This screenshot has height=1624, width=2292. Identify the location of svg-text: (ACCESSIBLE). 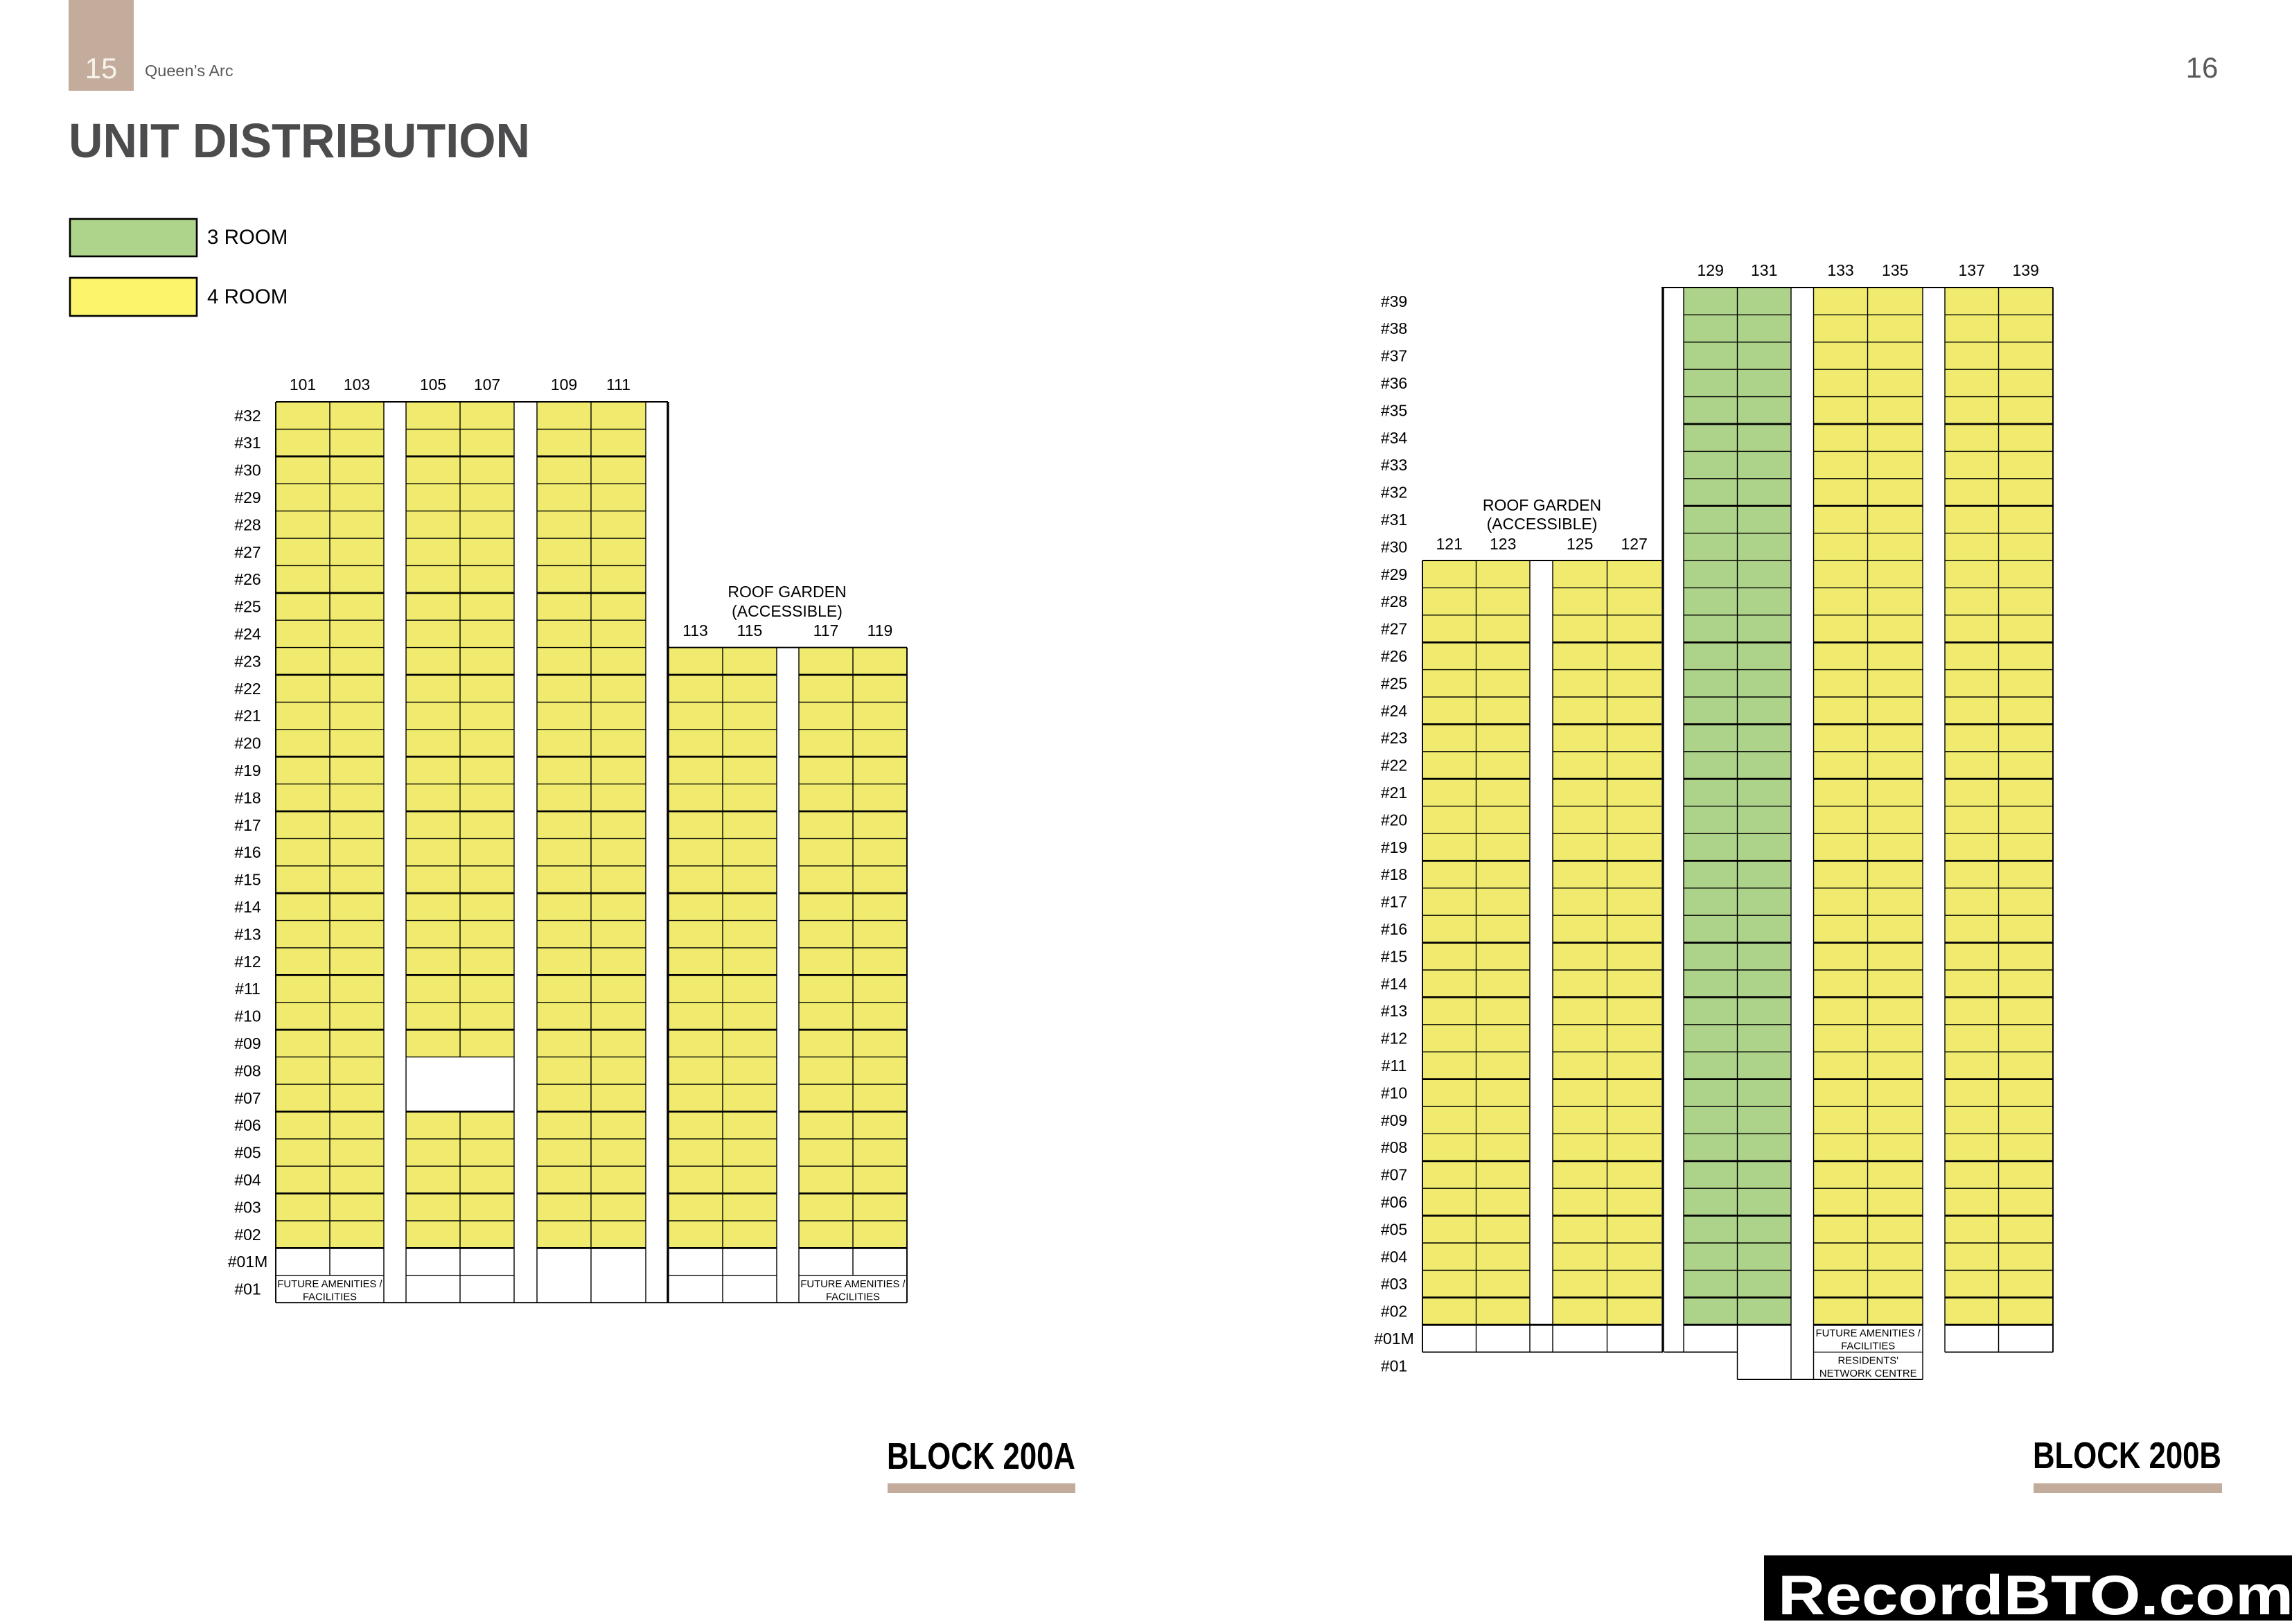
(787, 611).